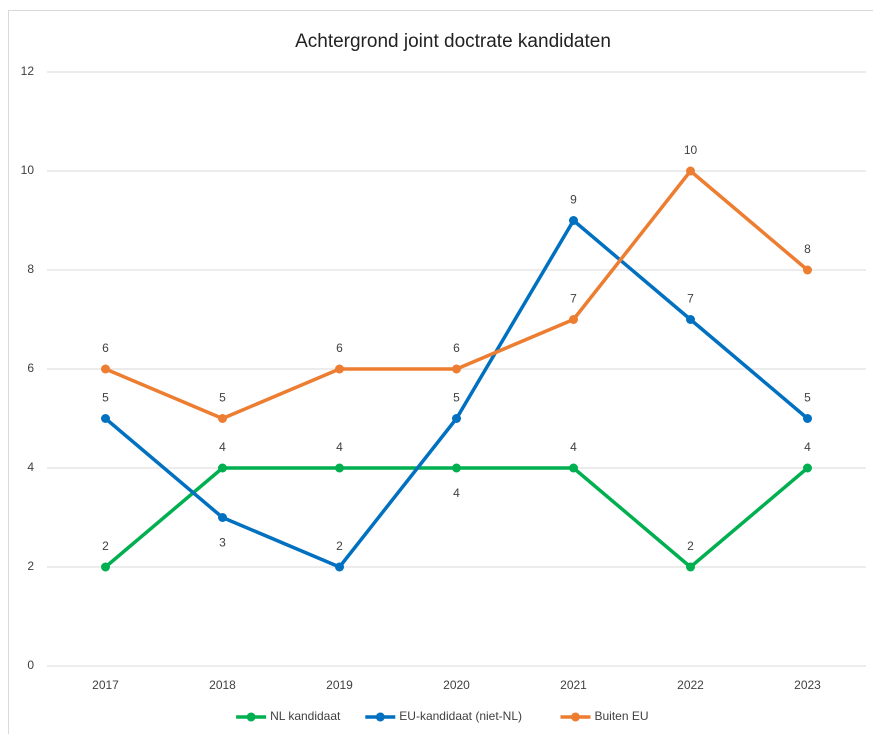 Image resolution: width=873 pixels, height=734 pixels. Describe the element at coordinates (28, 71) in the screenshot. I see `y-tick-label: 12` at that location.